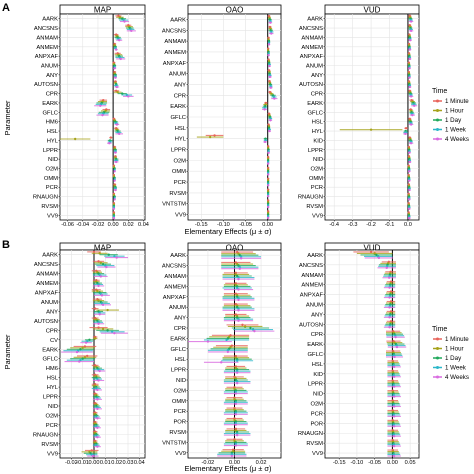 This screenshot has height=474, width=474. What do you see at coordinates (450, 115) in the screenshot?
I see `legend-a: Time 1 Minute 1 Hour 1 Day 1 Week 4 Weeks` at bounding box center [450, 115].